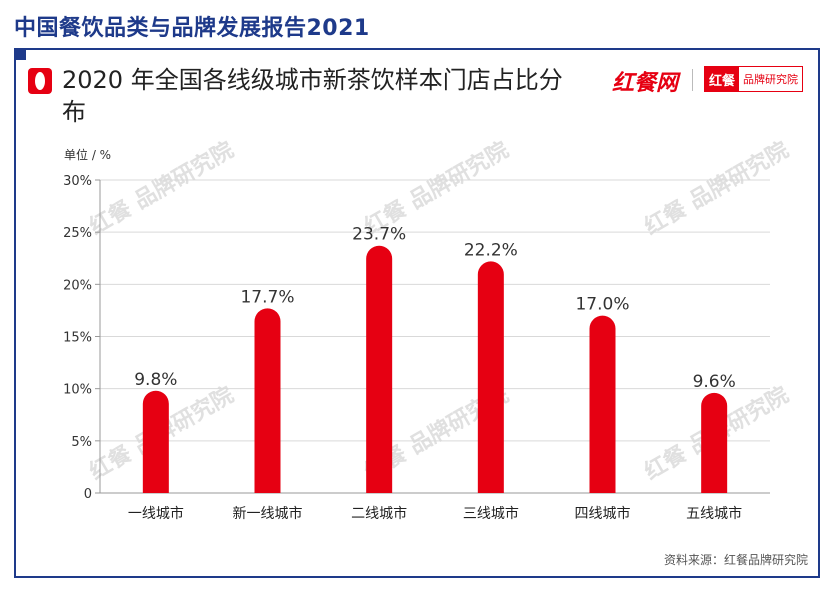 The image size is (838, 593). I want to click on y-tick-label: 15%, so click(77, 338).